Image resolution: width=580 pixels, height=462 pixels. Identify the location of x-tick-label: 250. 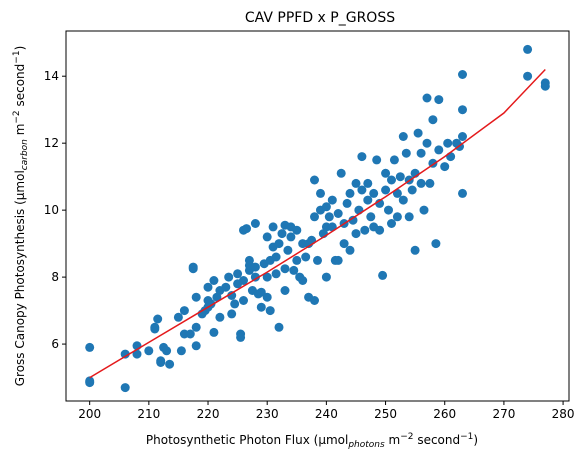
(385, 414).